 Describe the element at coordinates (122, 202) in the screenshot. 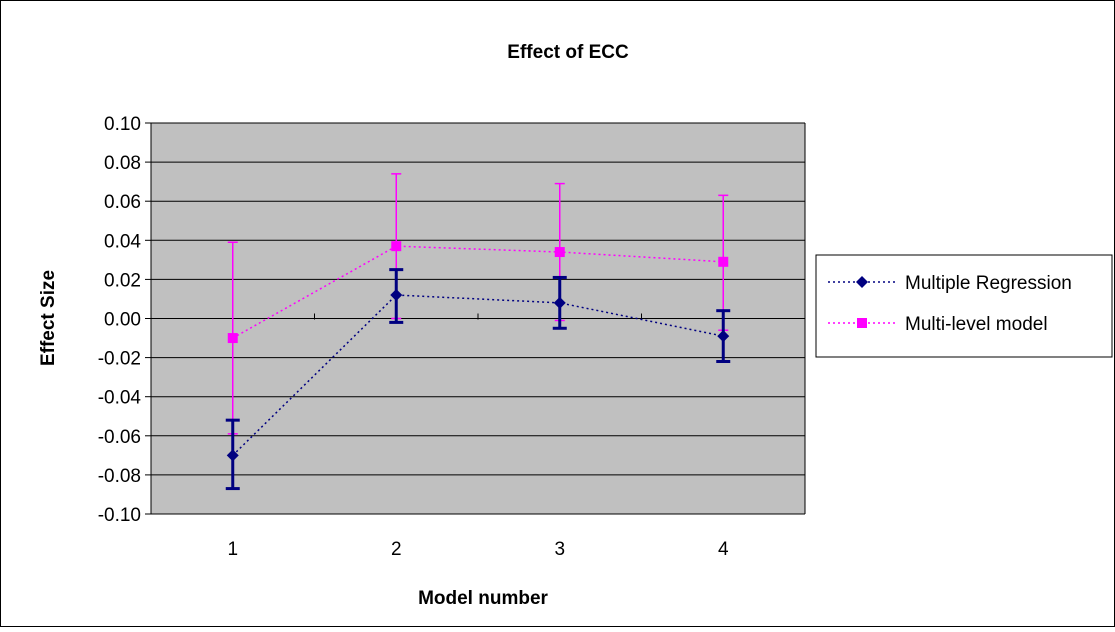

I see `y-tick-label: 0.06` at that location.